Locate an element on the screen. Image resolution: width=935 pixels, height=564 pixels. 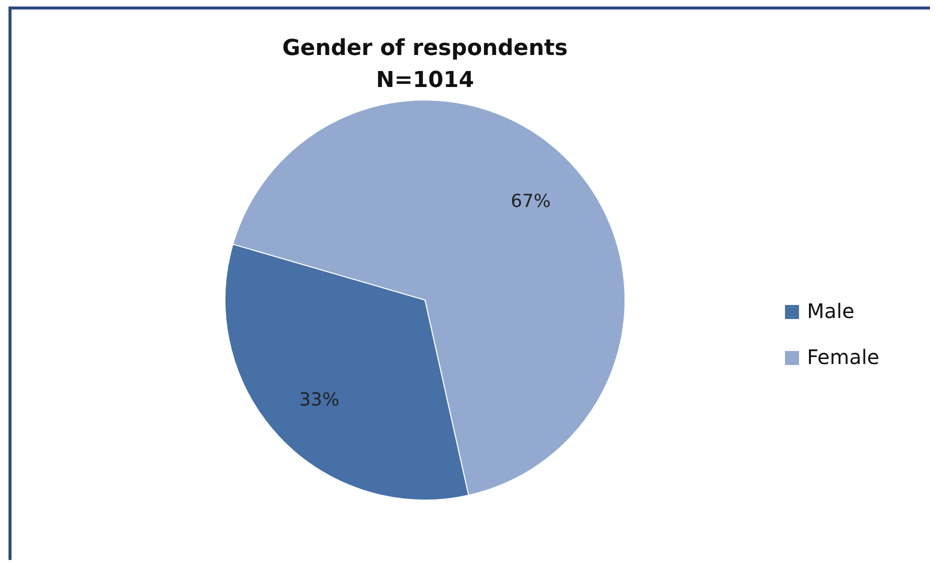
data-label: 33% is located at coordinates (319, 400).